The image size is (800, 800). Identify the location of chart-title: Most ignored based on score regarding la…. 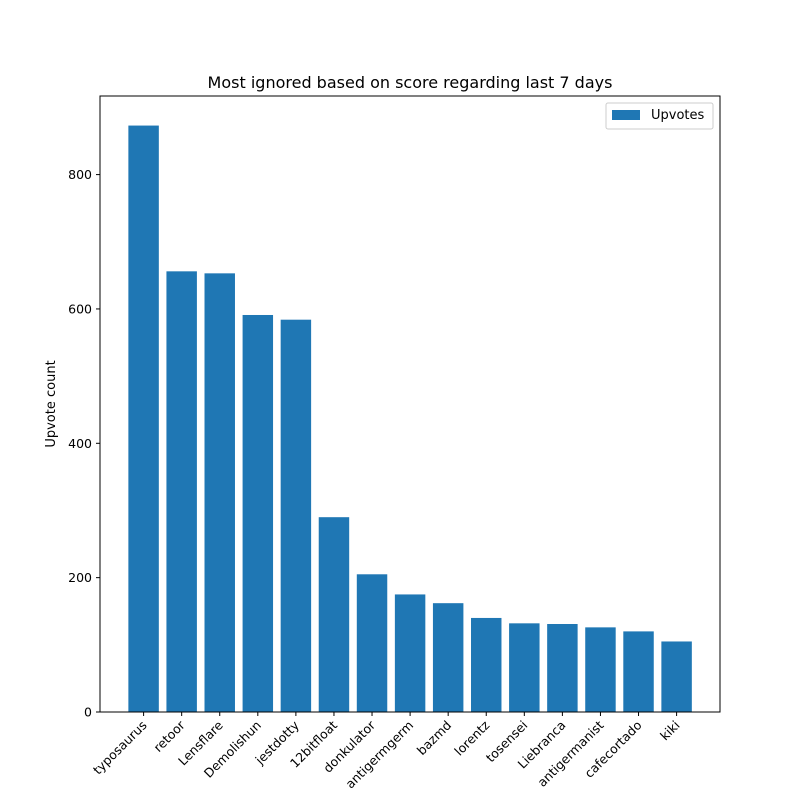
(410, 82).